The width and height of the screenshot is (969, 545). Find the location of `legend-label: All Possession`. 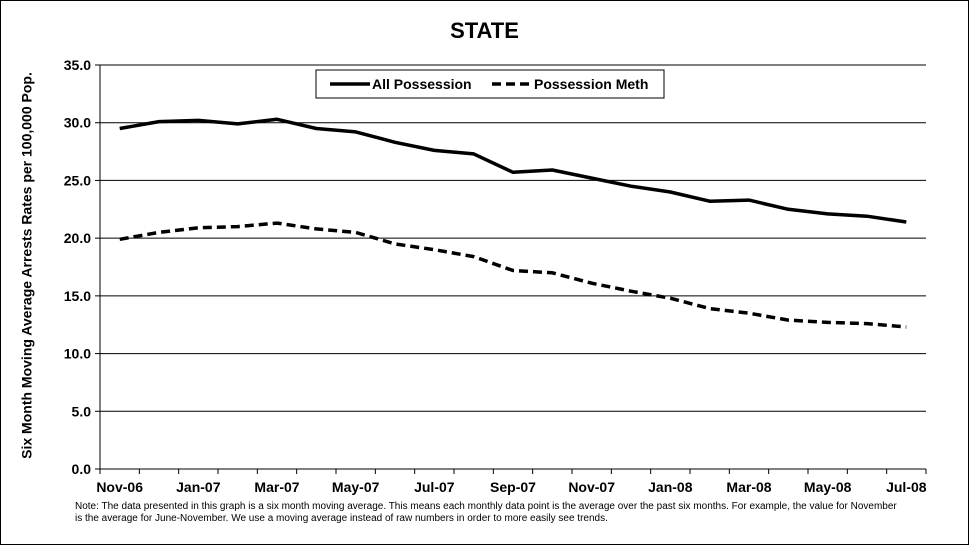

legend-label: All Possession is located at coordinates (422, 84).